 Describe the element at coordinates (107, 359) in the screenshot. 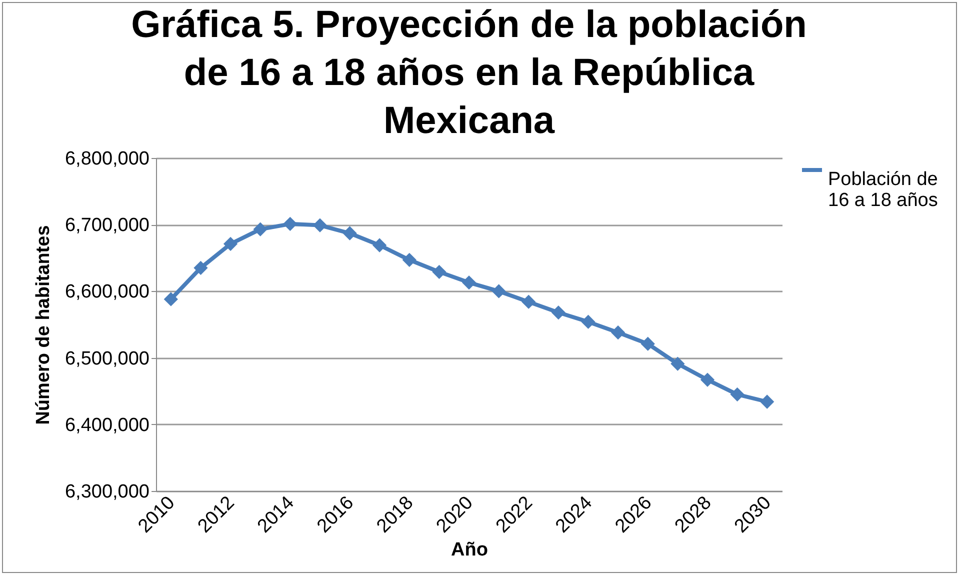

I see `y-tick-label: 6,500,000` at that location.